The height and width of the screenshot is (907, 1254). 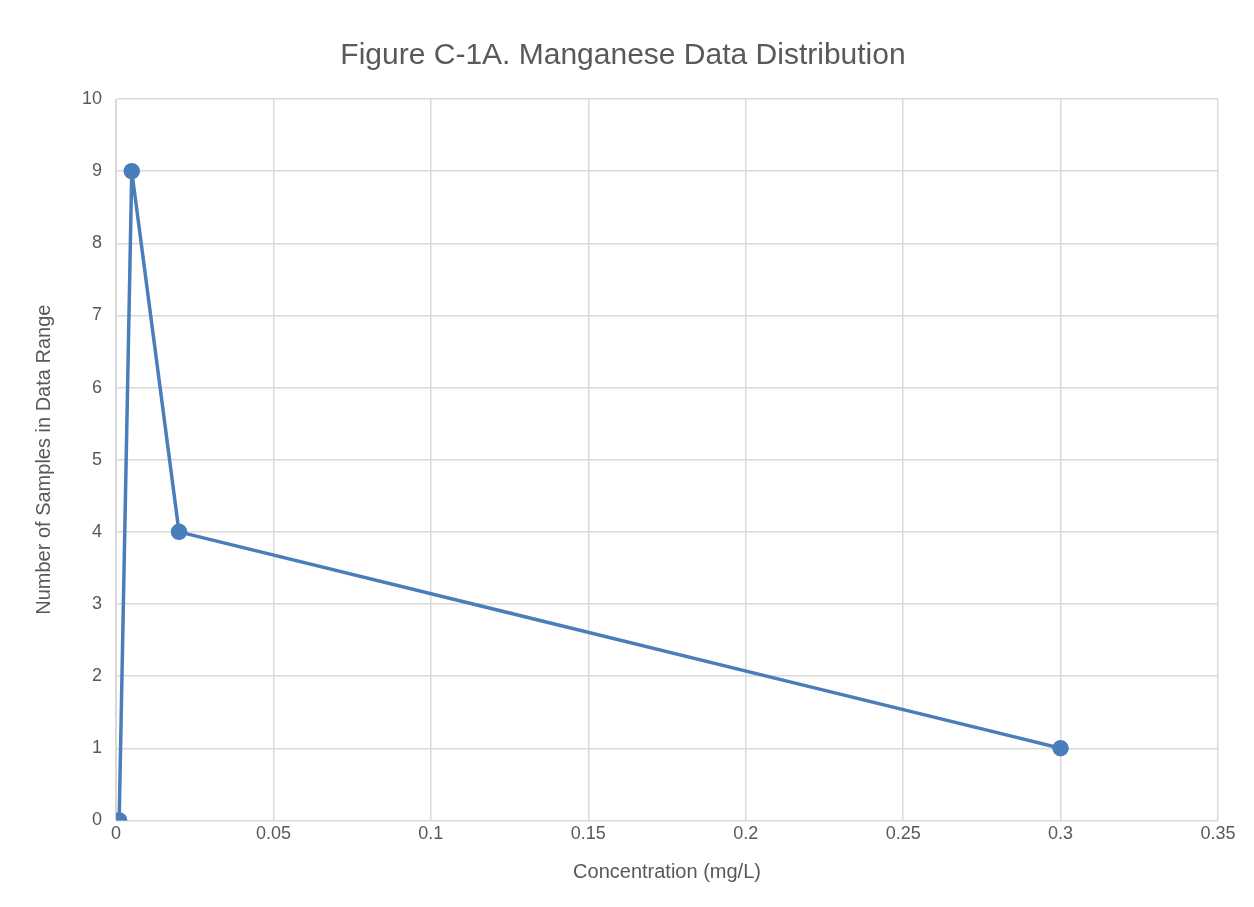 What do you see at coordinates (97, 675) in the screenshot?
I see `y-tick-label: 2` at bounding box center [97, 675].